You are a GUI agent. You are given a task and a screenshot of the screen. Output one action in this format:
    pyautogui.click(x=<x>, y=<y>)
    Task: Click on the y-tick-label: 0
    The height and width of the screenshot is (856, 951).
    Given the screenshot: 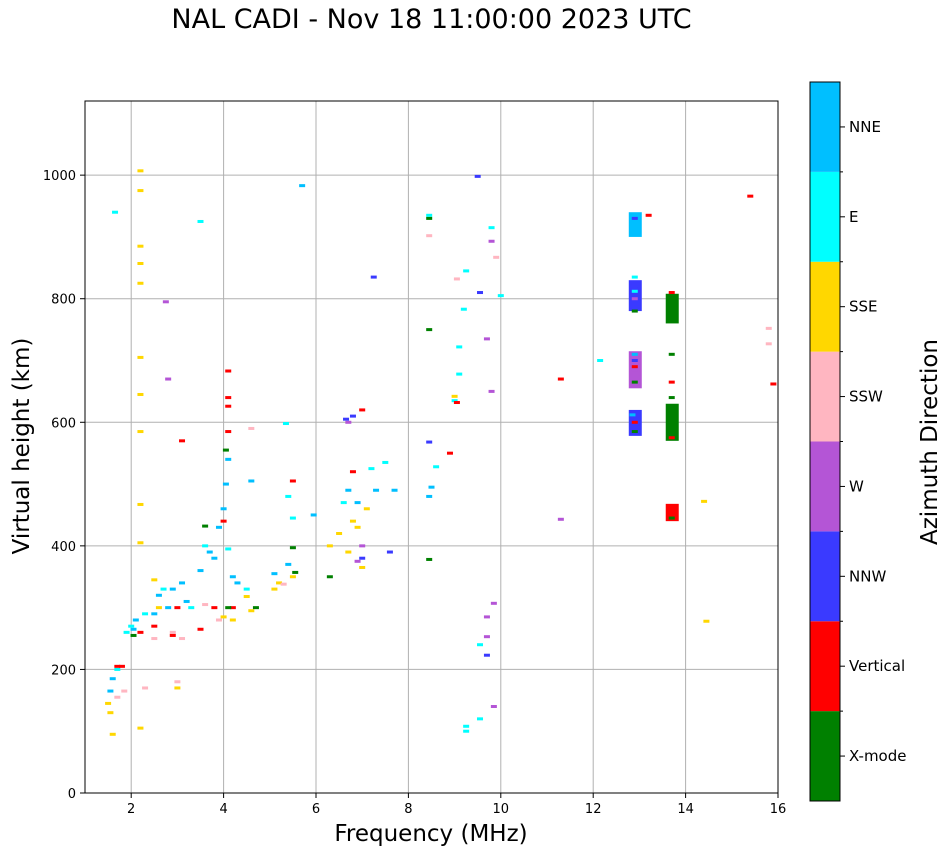 What is the action you would take?
    pyautogui.click(x=72, y=794)
    